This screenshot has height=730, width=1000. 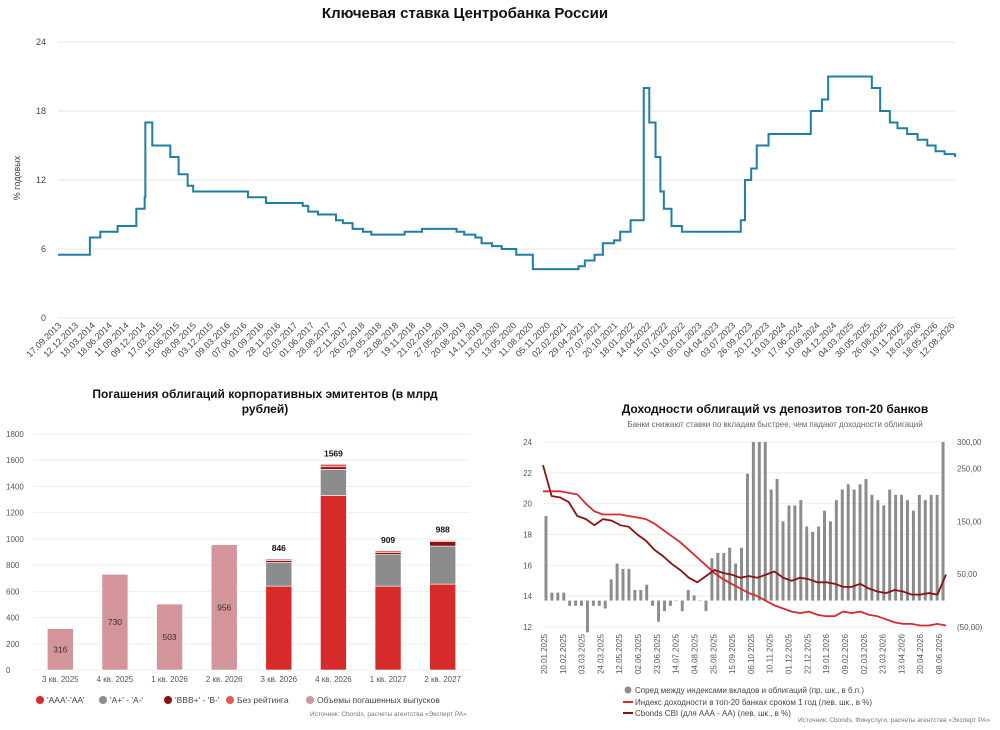 What do you see at coordinates (15, 486) in the screenshot?
I see `y-tick-label: 1400` at bounding box center [15, 486].